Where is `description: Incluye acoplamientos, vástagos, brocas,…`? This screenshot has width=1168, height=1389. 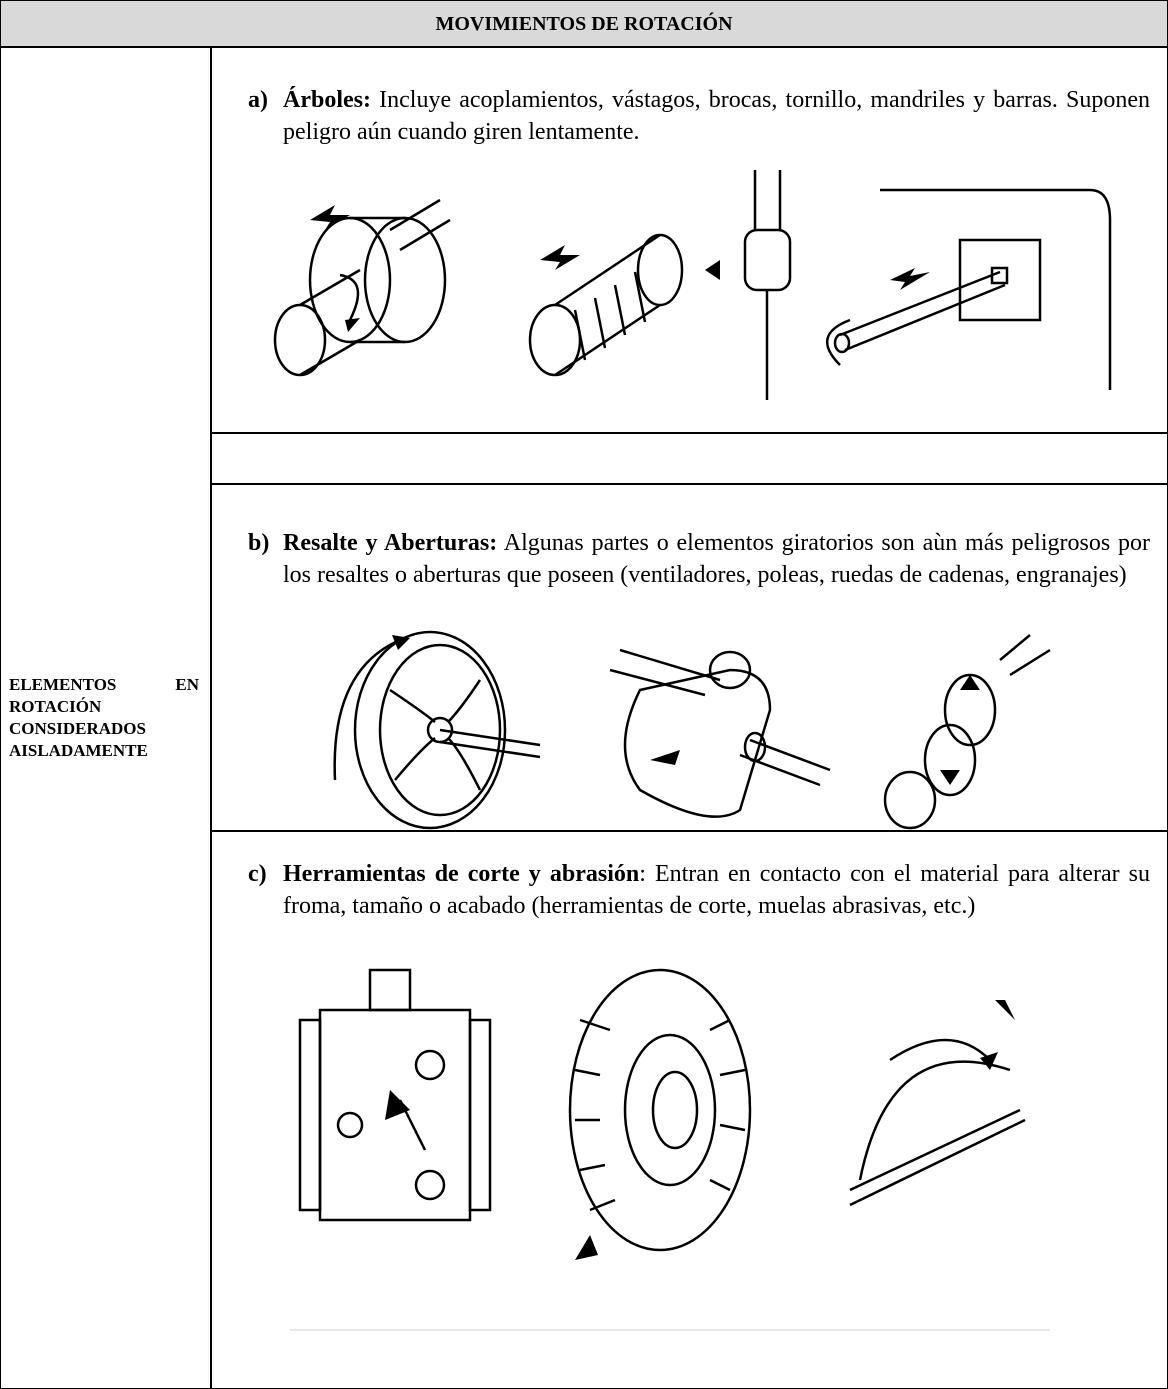 description: Incluye acoplamientos, vástagos, brocas,… is located at coordinates (717, 116).